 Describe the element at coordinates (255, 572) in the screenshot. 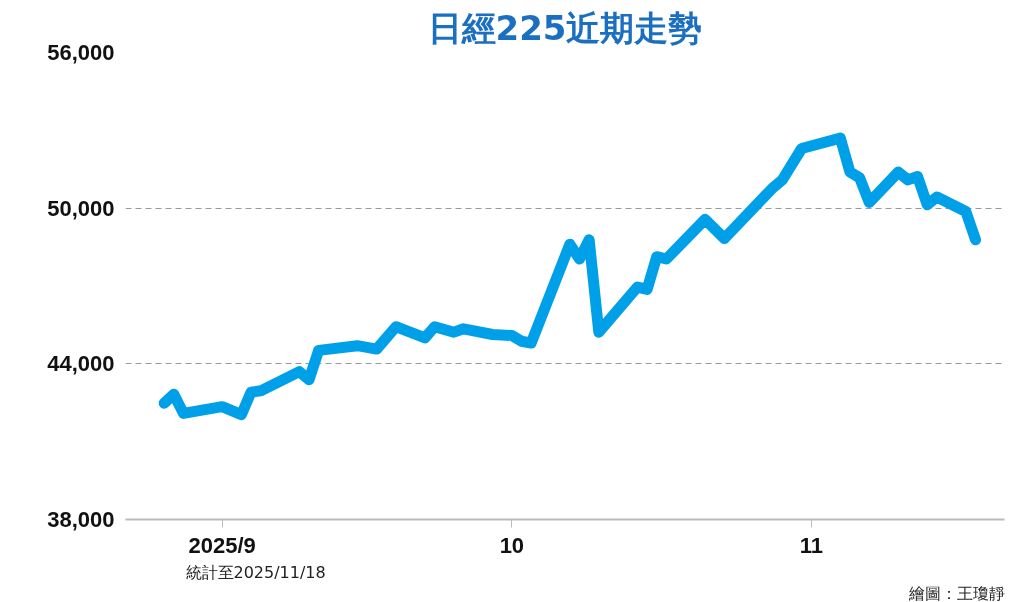

I see `text: 統計至2025/11/18` at that location.